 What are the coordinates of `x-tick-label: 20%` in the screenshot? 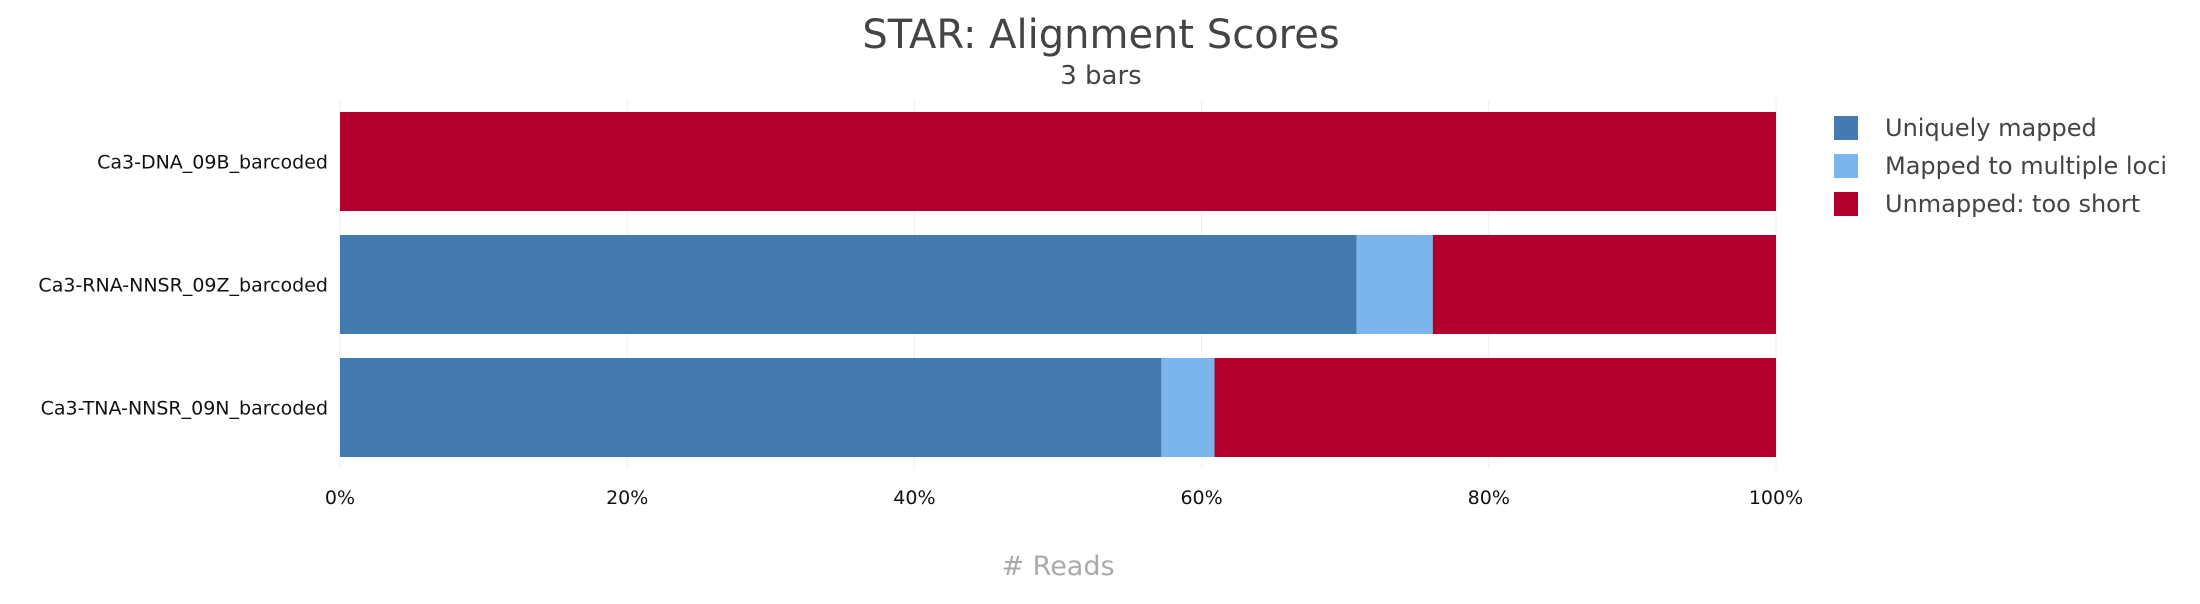 It's located at (627, 498).